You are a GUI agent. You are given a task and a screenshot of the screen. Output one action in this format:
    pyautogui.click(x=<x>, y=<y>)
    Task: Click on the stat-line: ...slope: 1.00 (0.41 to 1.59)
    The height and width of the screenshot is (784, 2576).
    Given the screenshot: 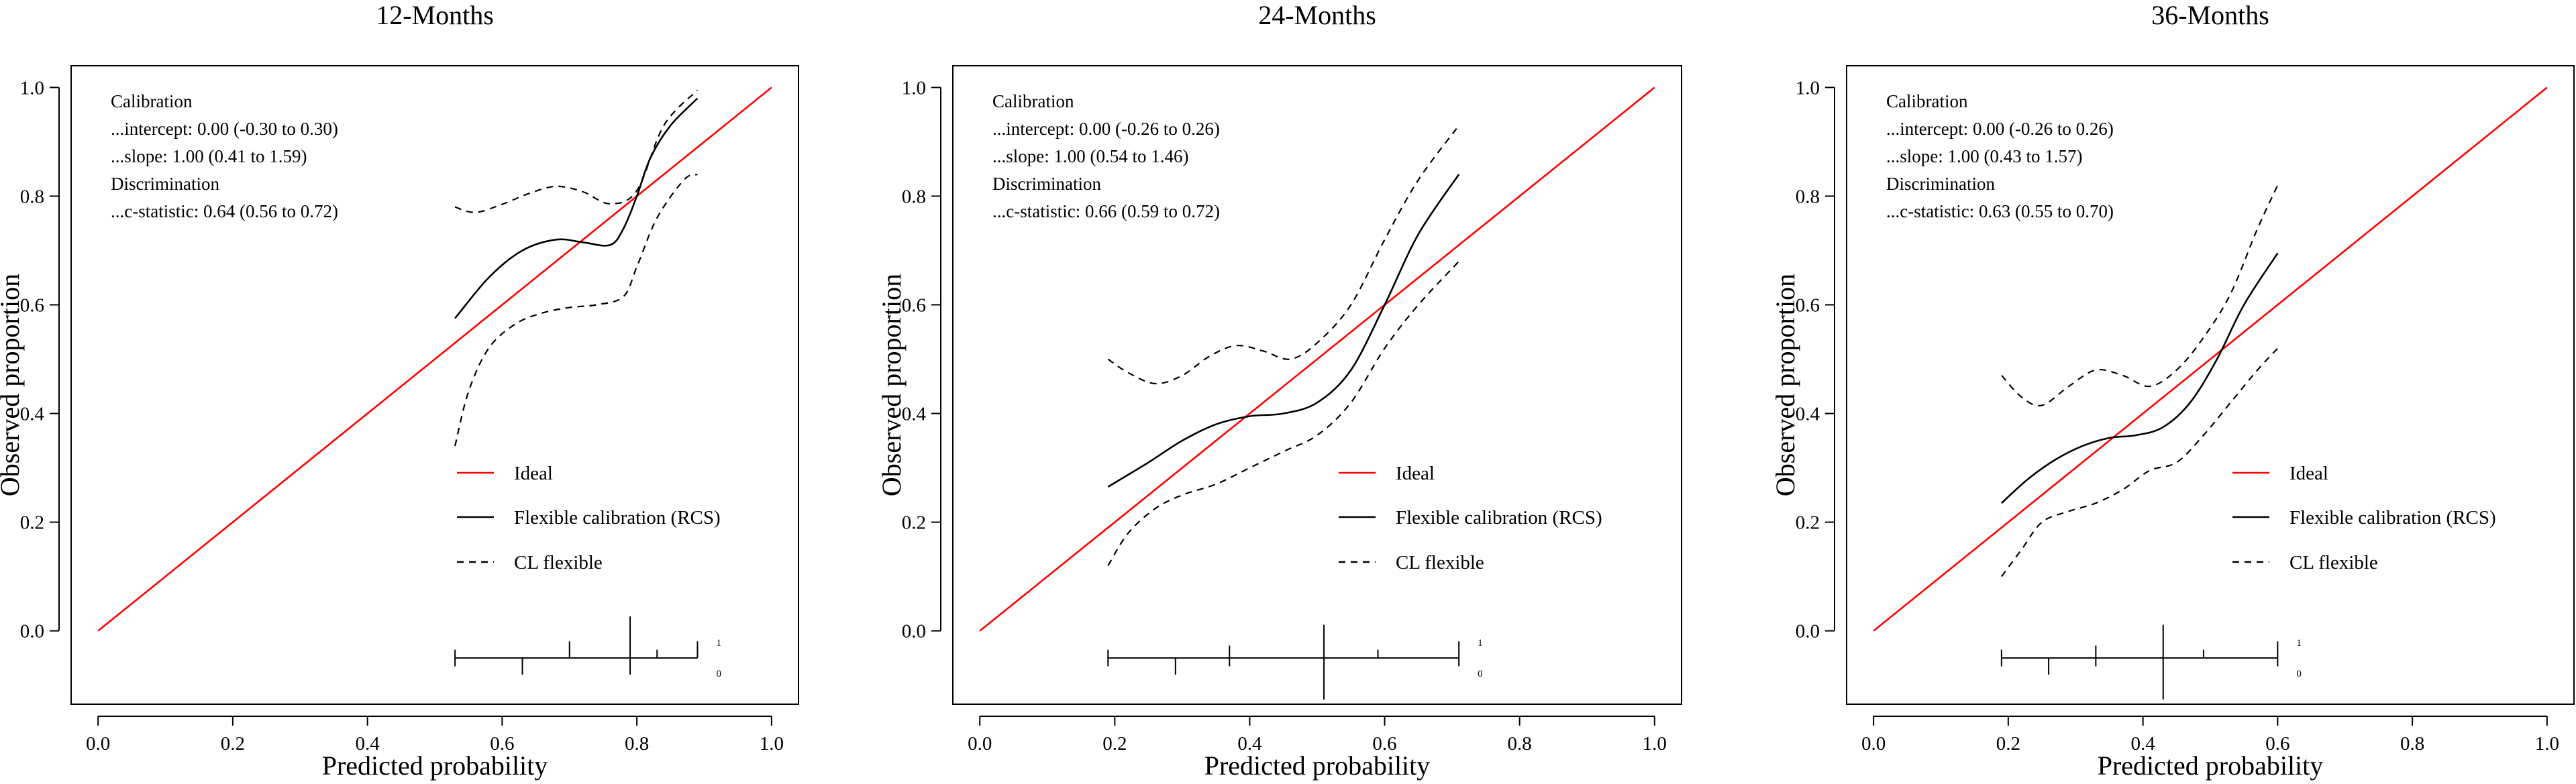 What is the action you would take?
    pyautogui.click(x=209, y=156)
    